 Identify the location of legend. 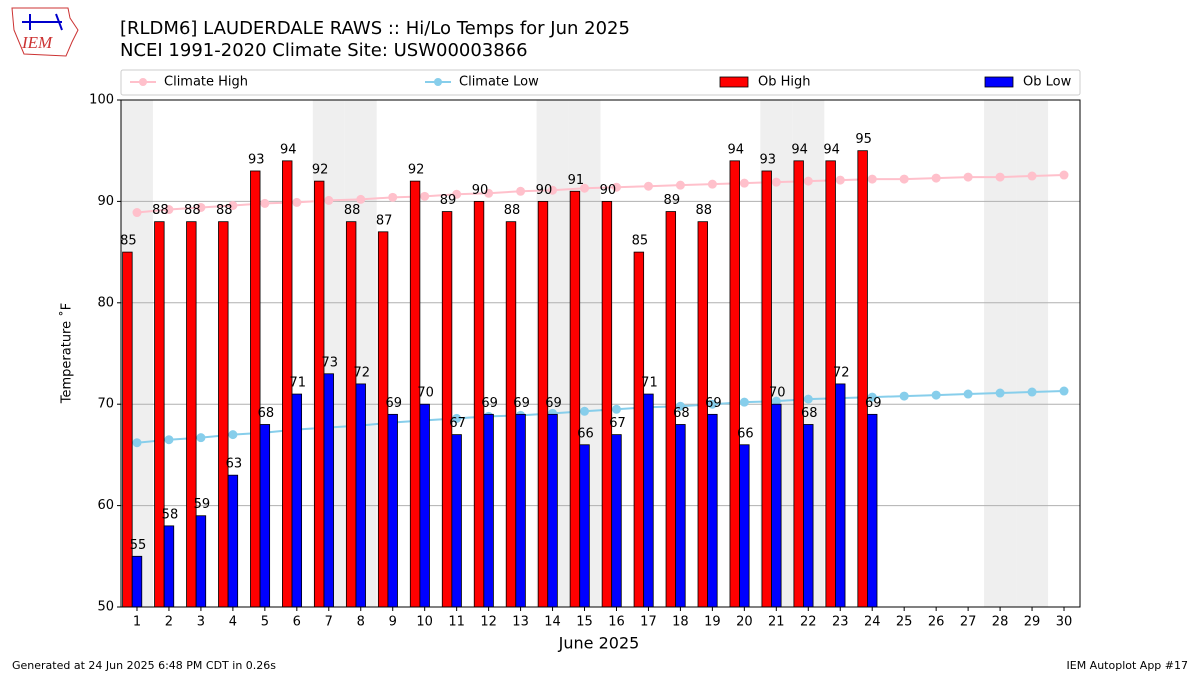
(600, 82).